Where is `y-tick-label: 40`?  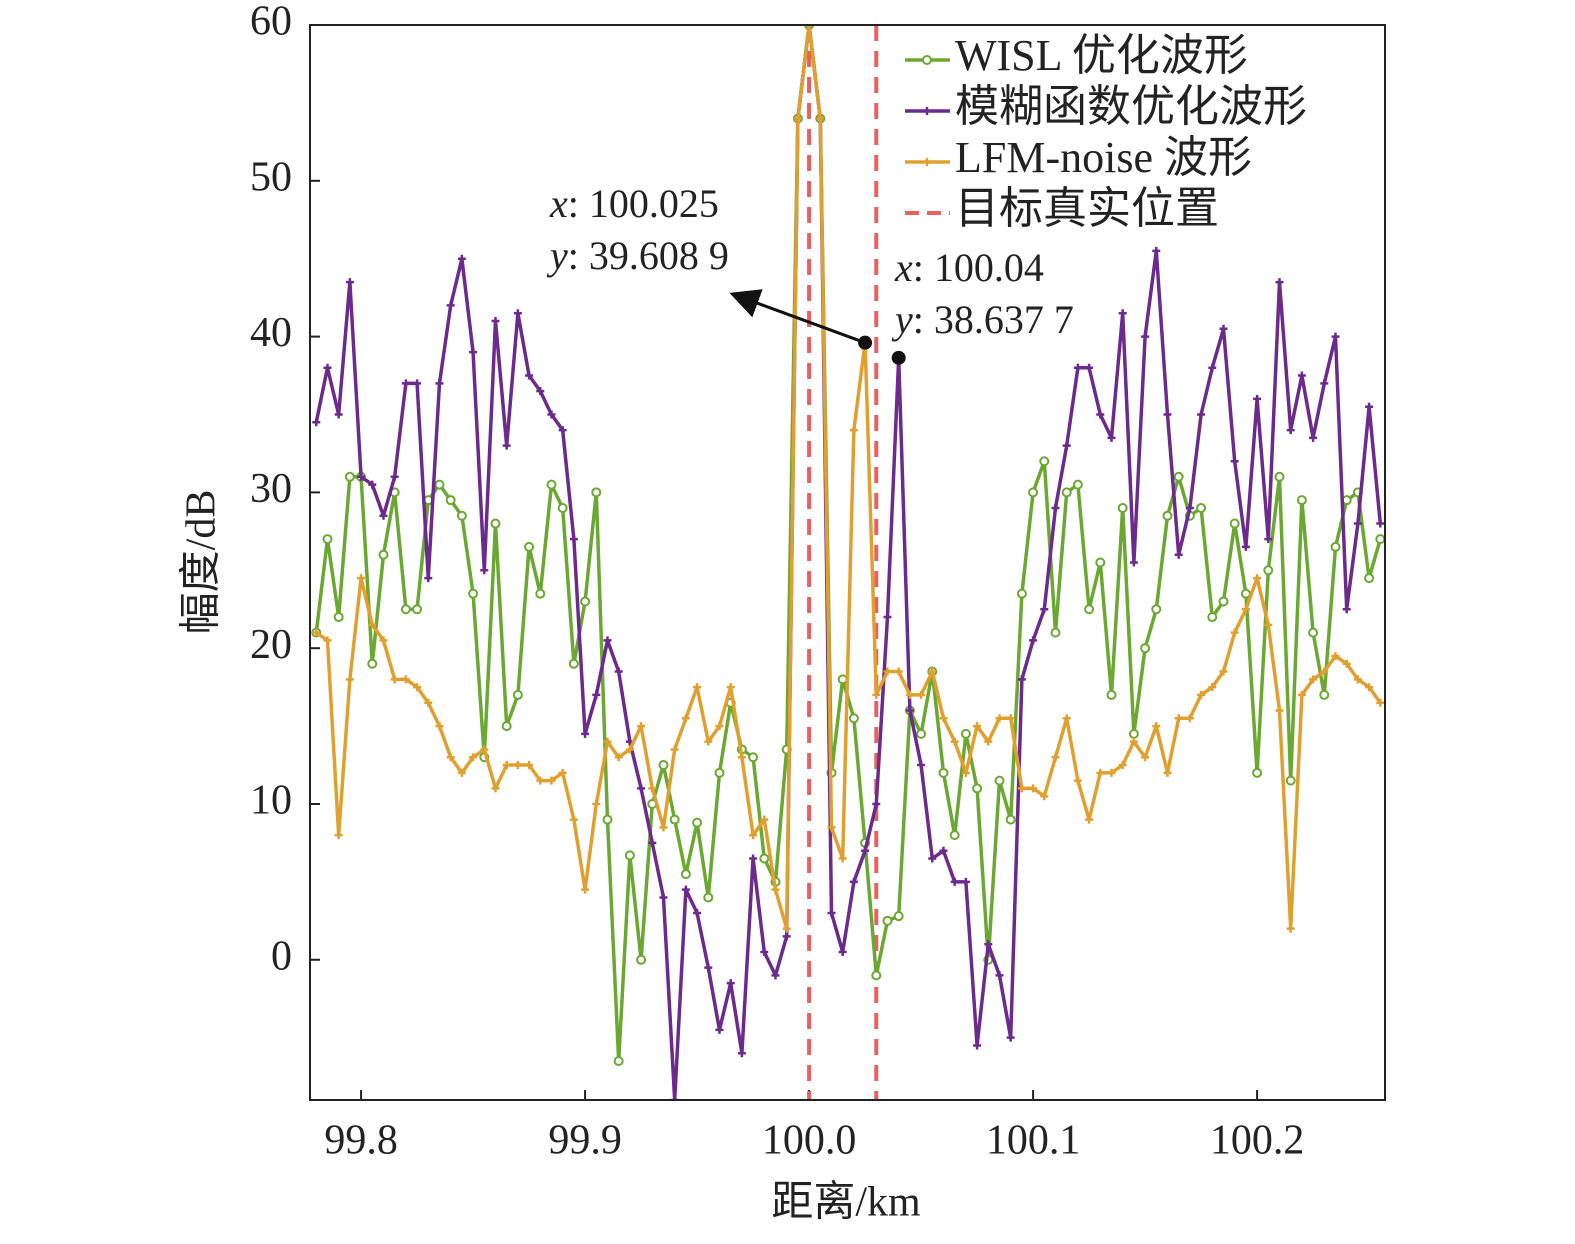
y-tick-label: 40 is located at coordinates (271, 333).